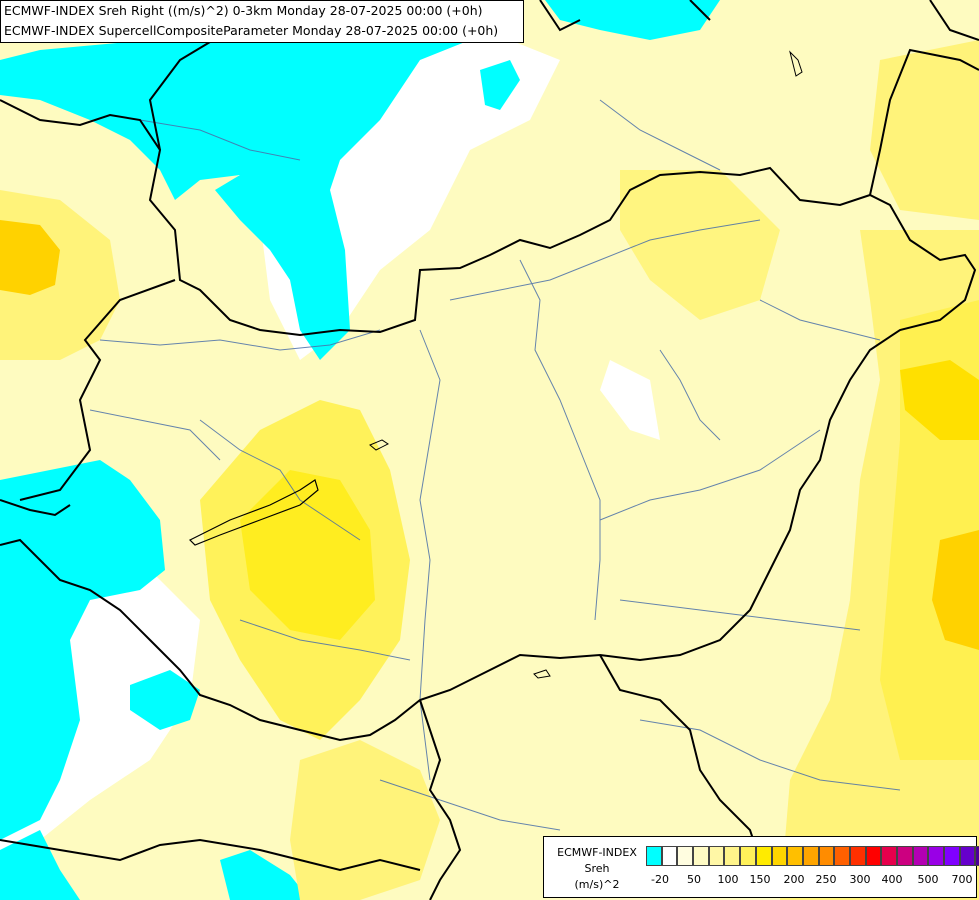 The width and height of the screenshot is (979, 900). Describe the element at coordinates (40, 865) in the screenshot. I see `cyan-region-south` at that location.